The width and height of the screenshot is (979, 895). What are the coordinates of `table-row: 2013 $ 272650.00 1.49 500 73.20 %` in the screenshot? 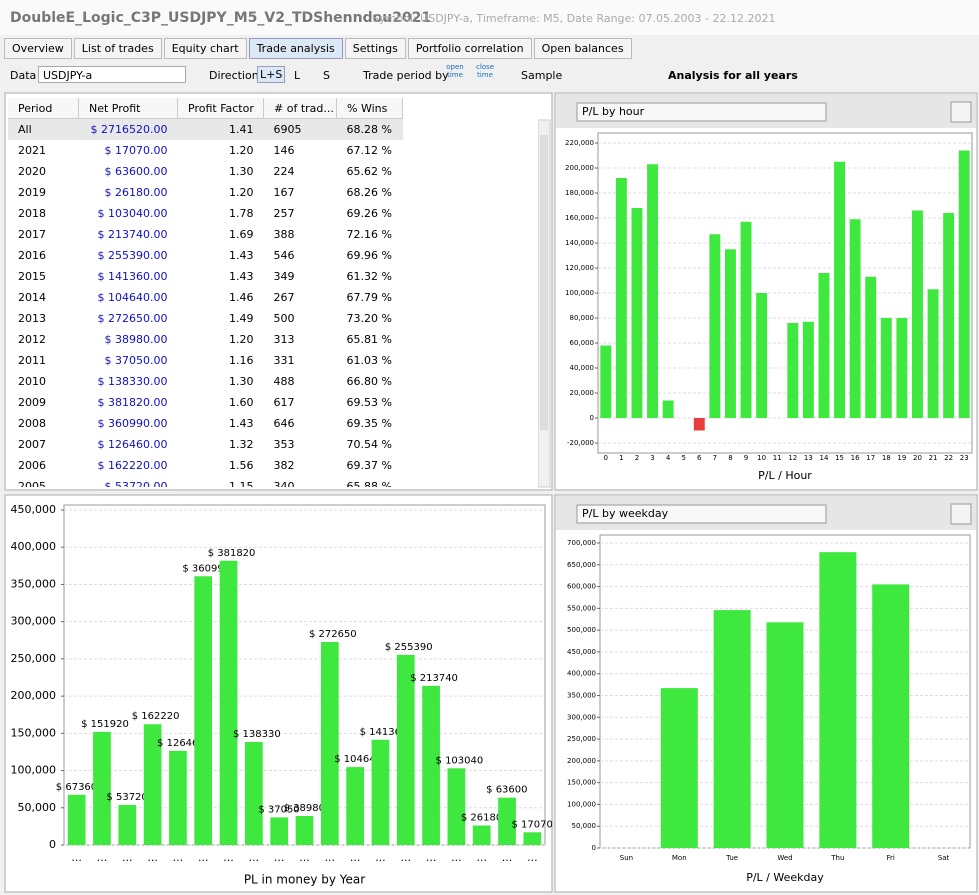 It's located at (205, 318).